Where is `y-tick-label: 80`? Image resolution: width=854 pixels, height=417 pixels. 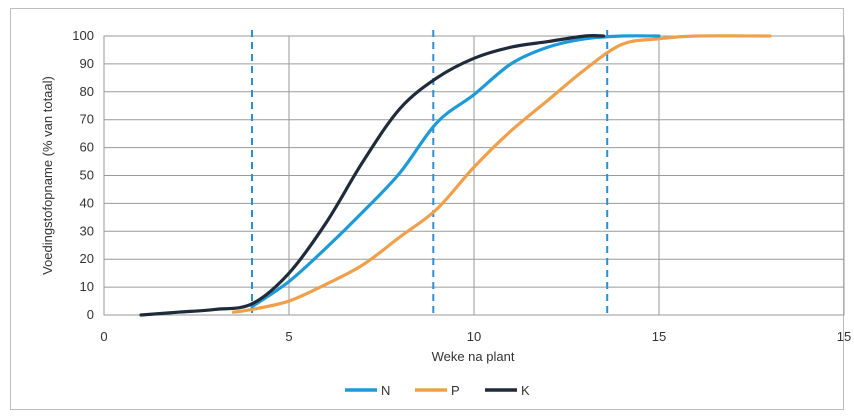
y-tick-label: 80 is located at coordinates (87, 91).